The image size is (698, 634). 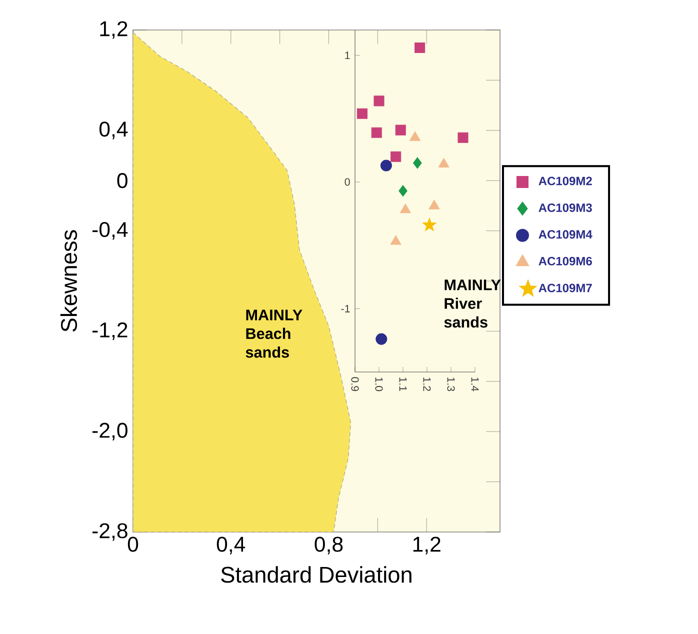 I want to click on y-tick-label: 1,2, so click(x=114, y=30).